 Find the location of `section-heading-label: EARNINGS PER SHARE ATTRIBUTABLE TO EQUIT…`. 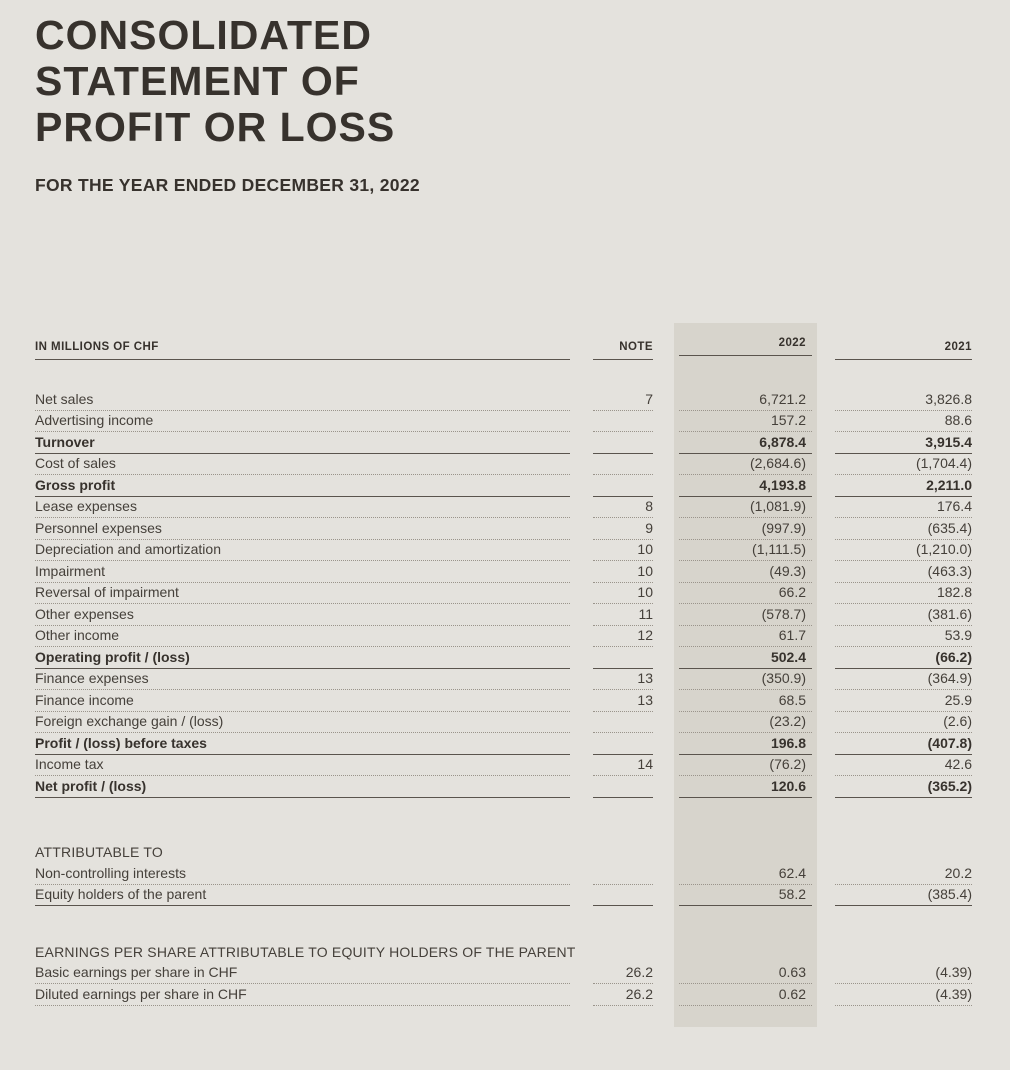

section-heading-label: EARNINGS PER SHARE ATTRIBUTABLE TO EQUIT… is located at coordinates (305, 951).